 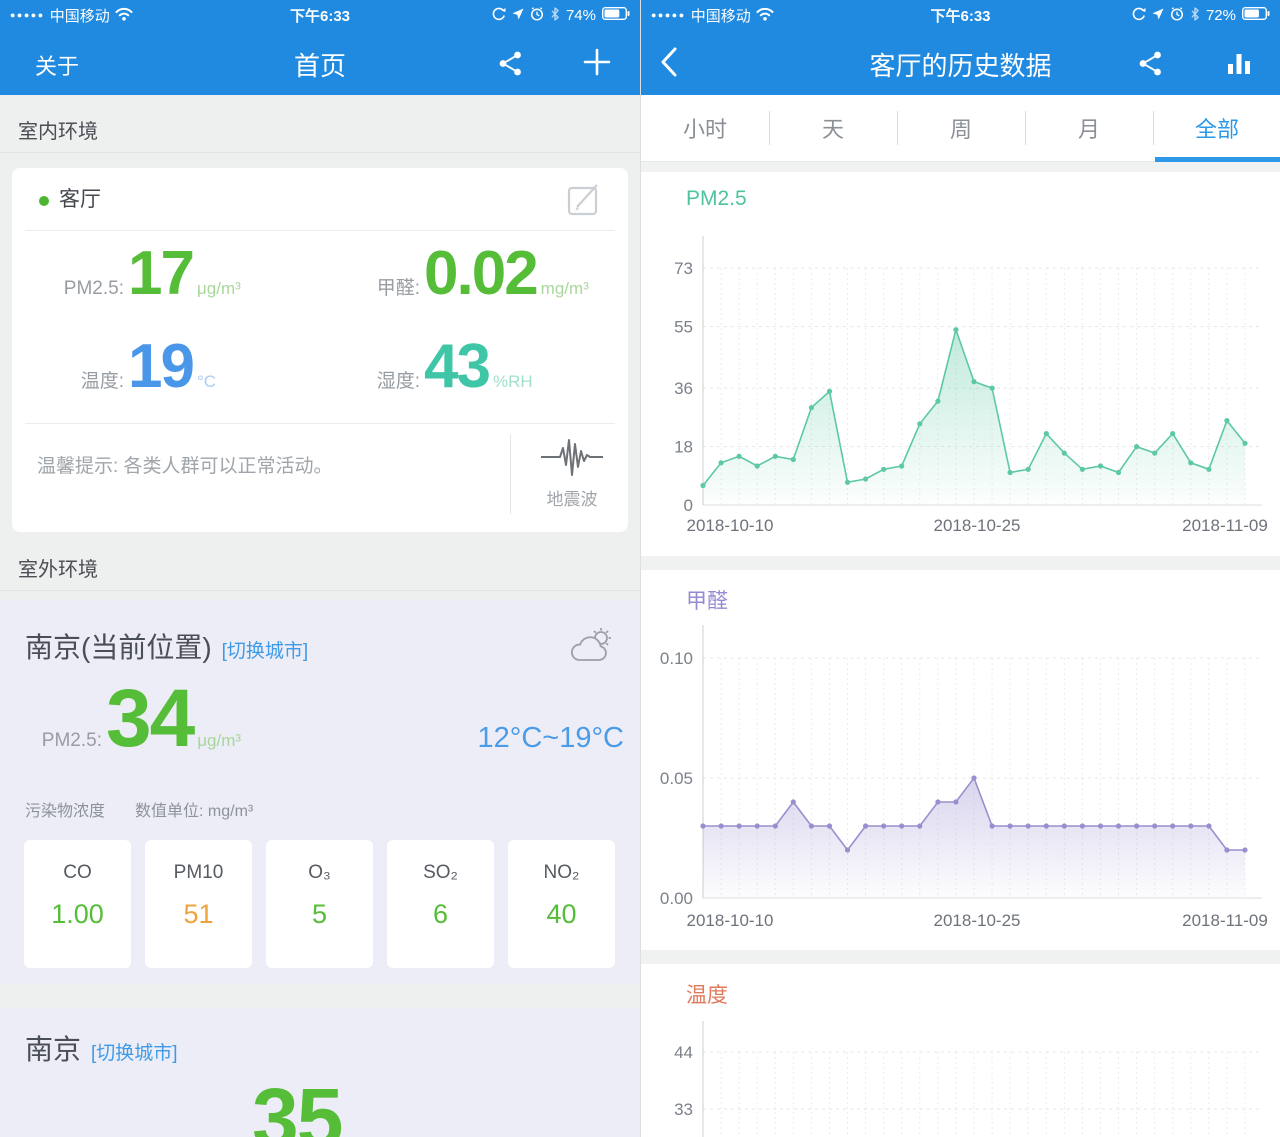 What do you see at coordinates (960, 66) in the screenshot?
I see `history-title: 客厅的历史数据` at bounding box center [960, 66].